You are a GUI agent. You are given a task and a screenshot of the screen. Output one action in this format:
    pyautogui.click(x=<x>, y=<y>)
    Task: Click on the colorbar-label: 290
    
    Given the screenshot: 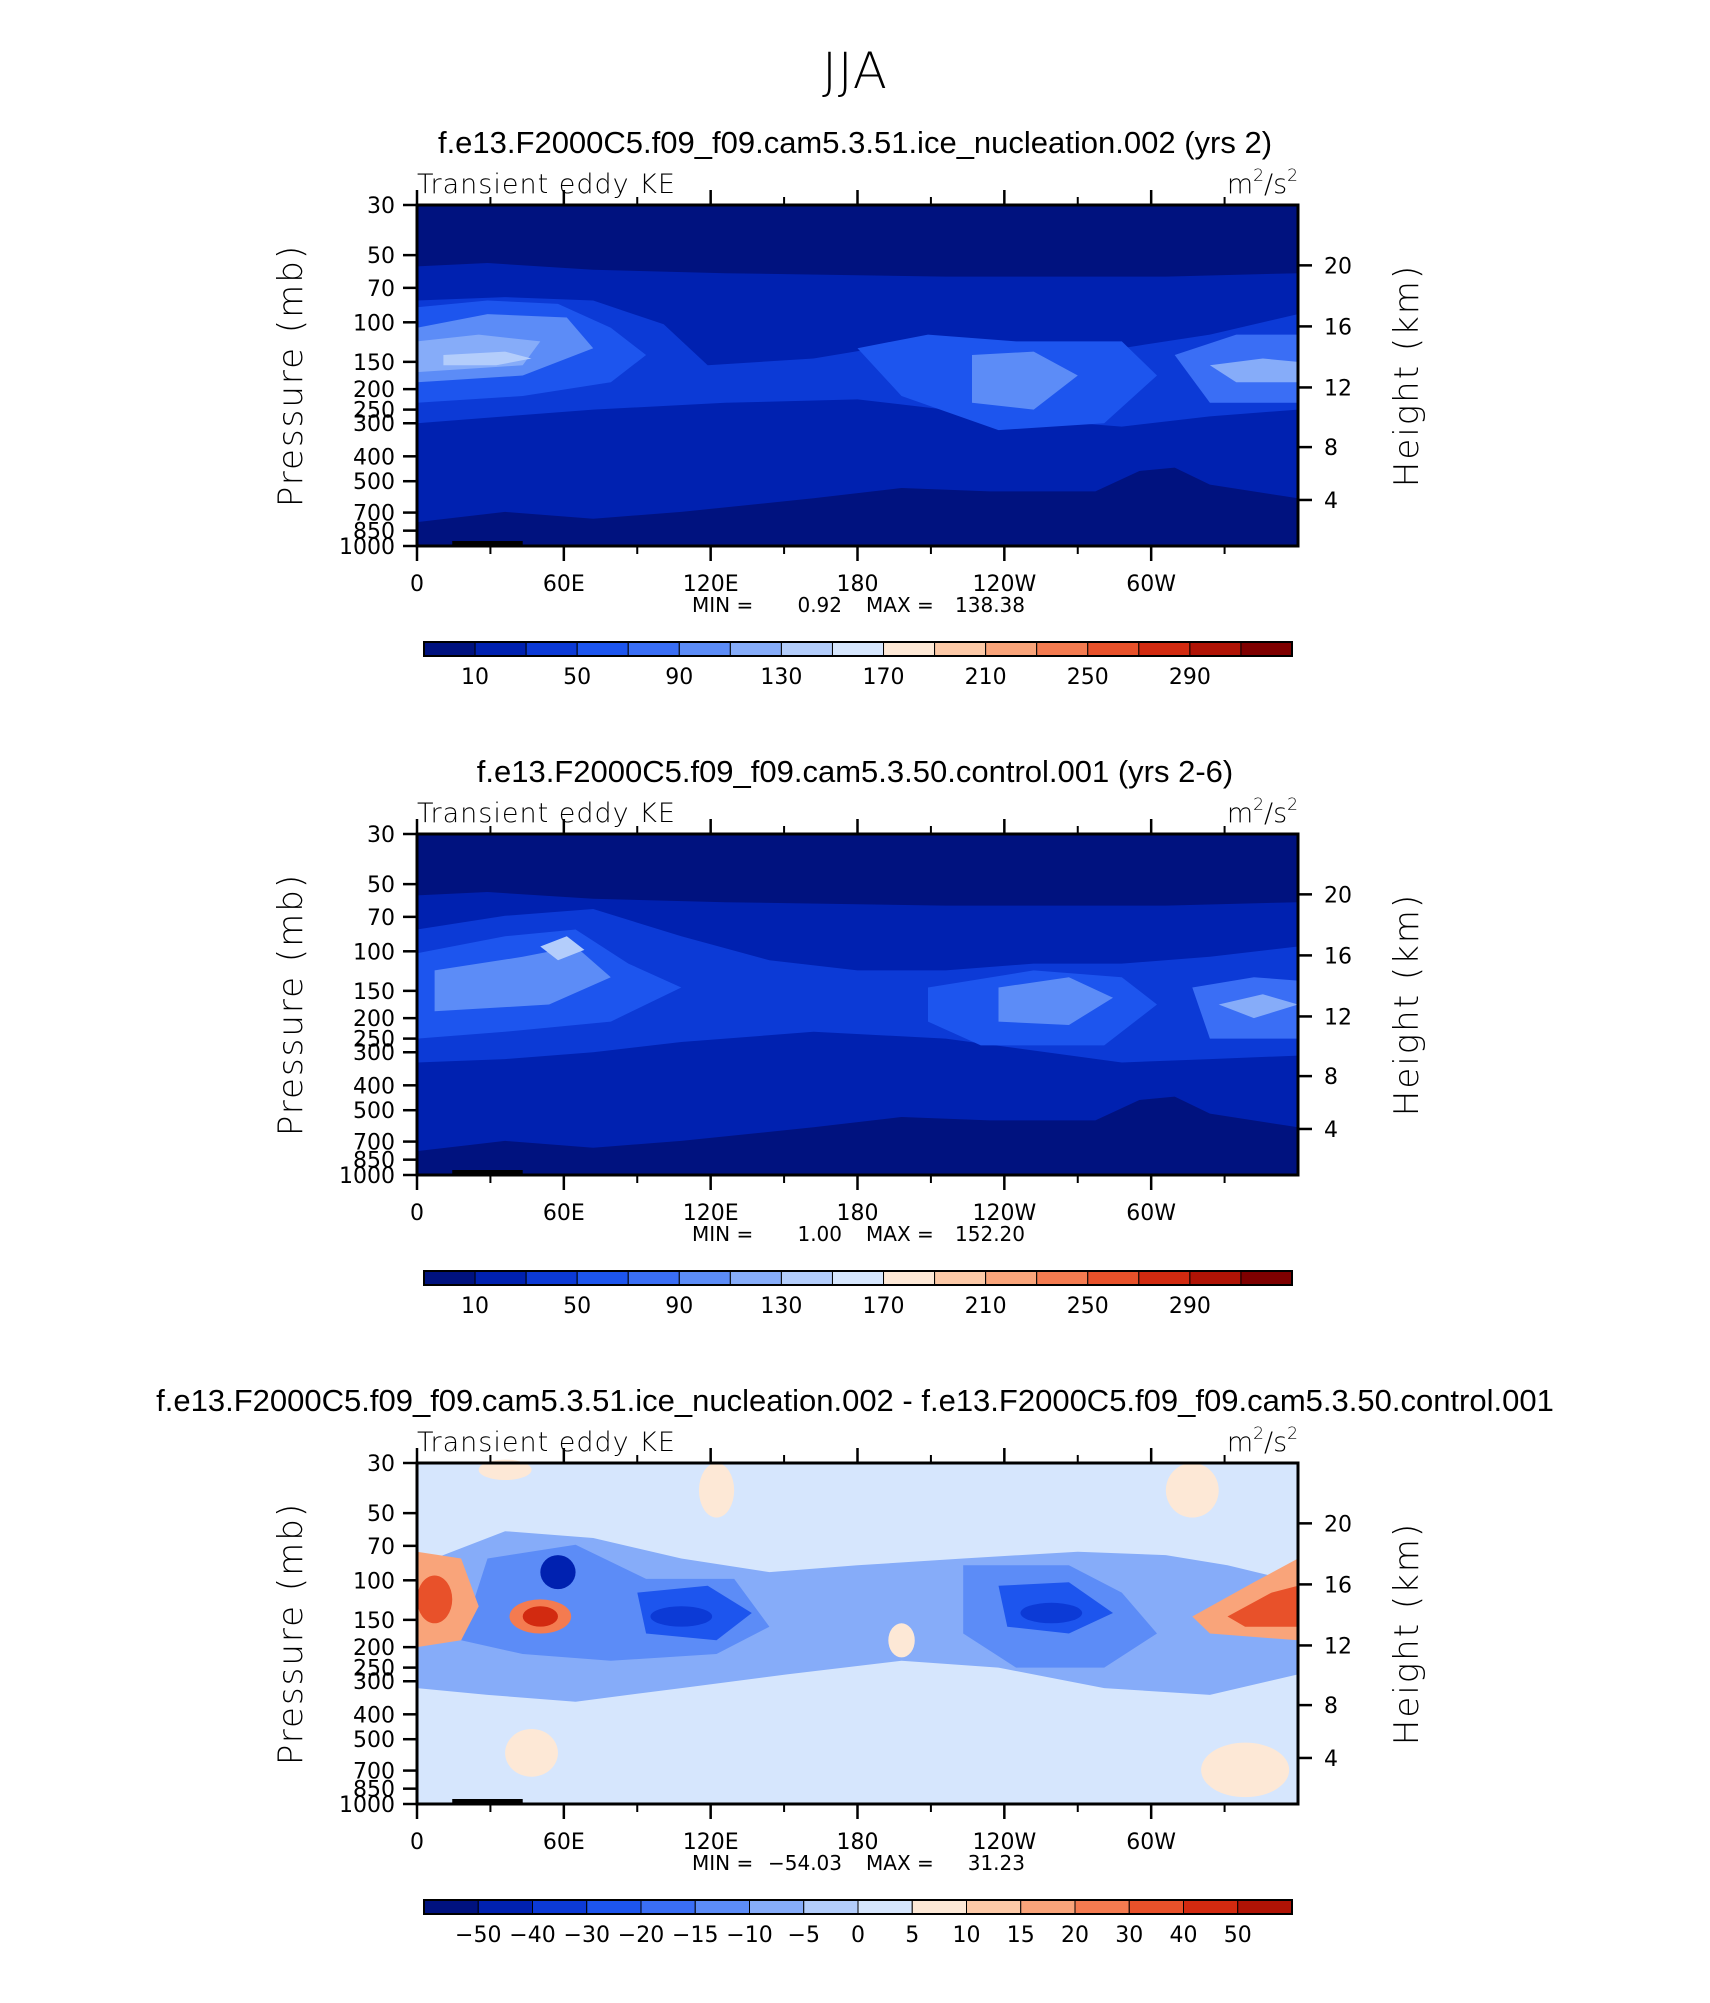 What is the action you would take?
    pyautogui.click(x=1190, y=677)
    